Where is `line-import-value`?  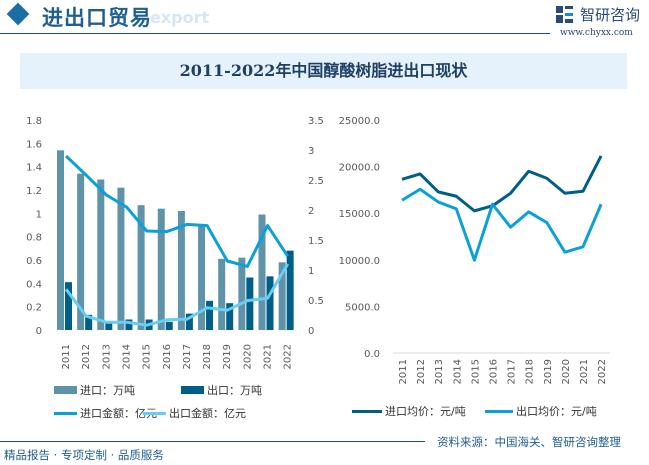 line-import-value is located at coordinates (177, 211).